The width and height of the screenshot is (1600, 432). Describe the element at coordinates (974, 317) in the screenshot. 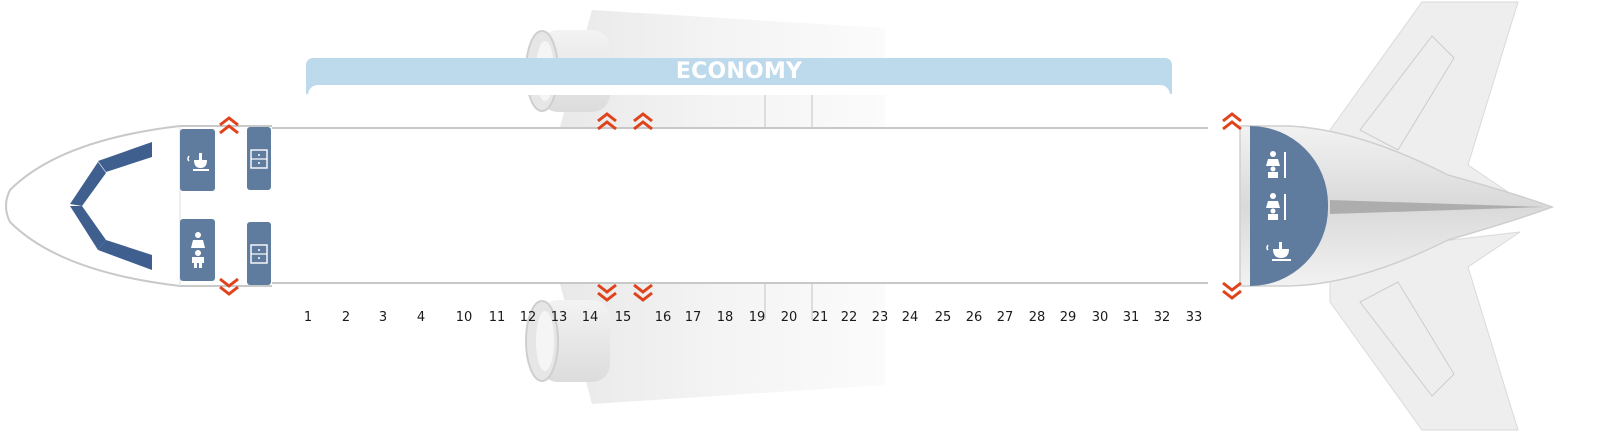

I see `row-number: 26` at that location.